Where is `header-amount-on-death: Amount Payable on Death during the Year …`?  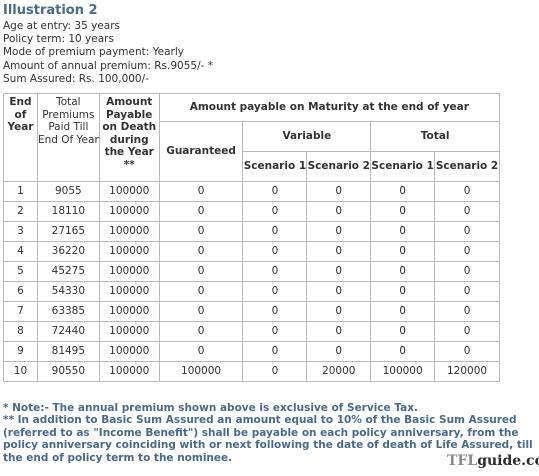
header-amount-on-death: Amount Payable on Death during the Year … is located at coordinates (129, 137).